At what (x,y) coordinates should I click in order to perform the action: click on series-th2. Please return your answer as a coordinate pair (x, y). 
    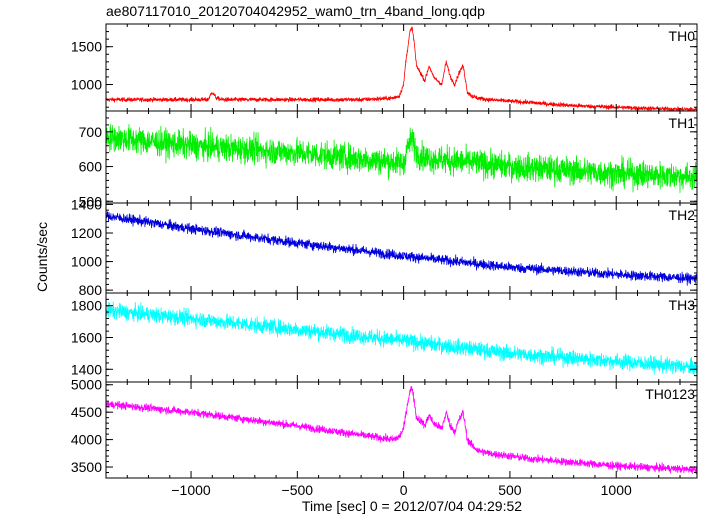
    Looking at the image, I should click on (401, 248).